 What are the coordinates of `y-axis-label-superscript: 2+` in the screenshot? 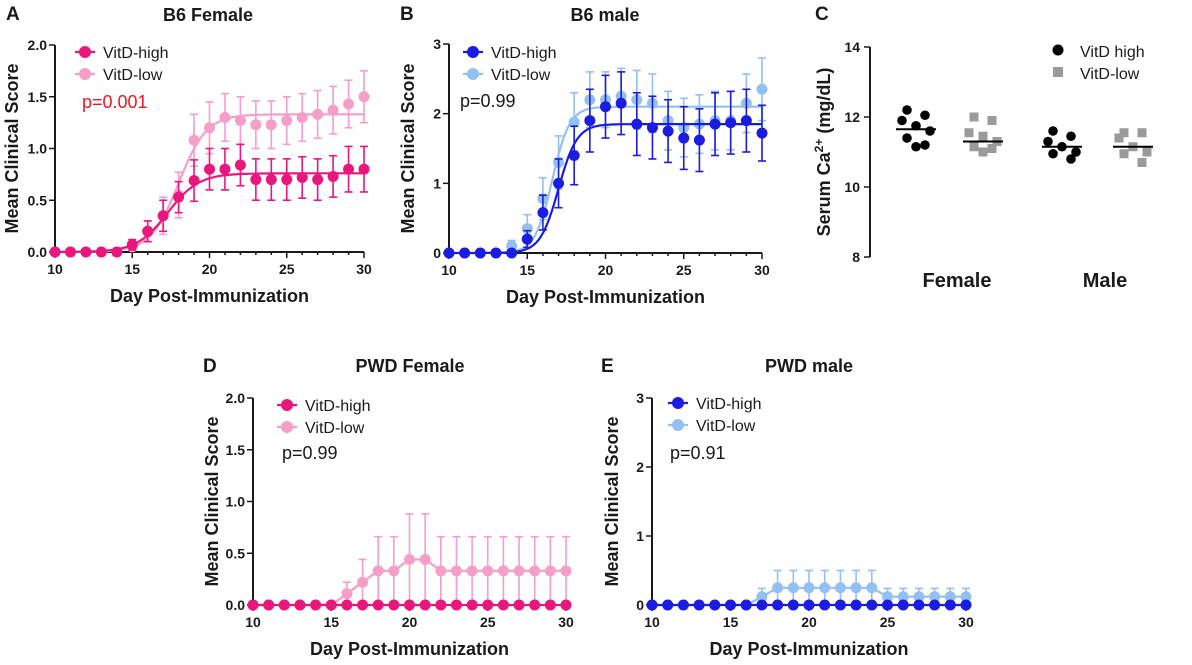 It's located at (819, 146).